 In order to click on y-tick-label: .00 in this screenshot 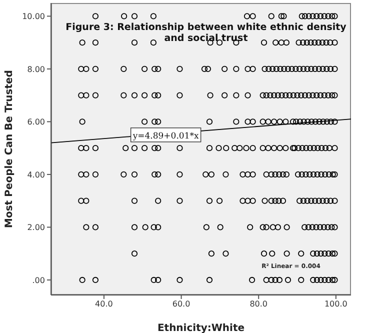, I will do `click(38, 280)`.